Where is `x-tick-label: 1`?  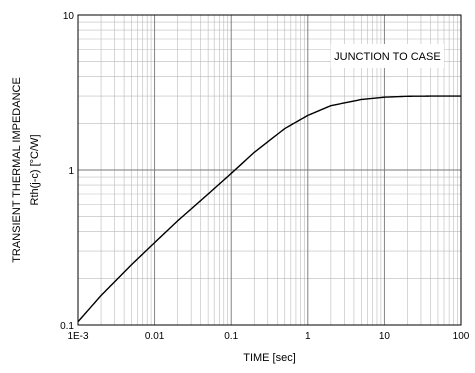 x-tick-label: 1 is located at coordinates (308, 336).